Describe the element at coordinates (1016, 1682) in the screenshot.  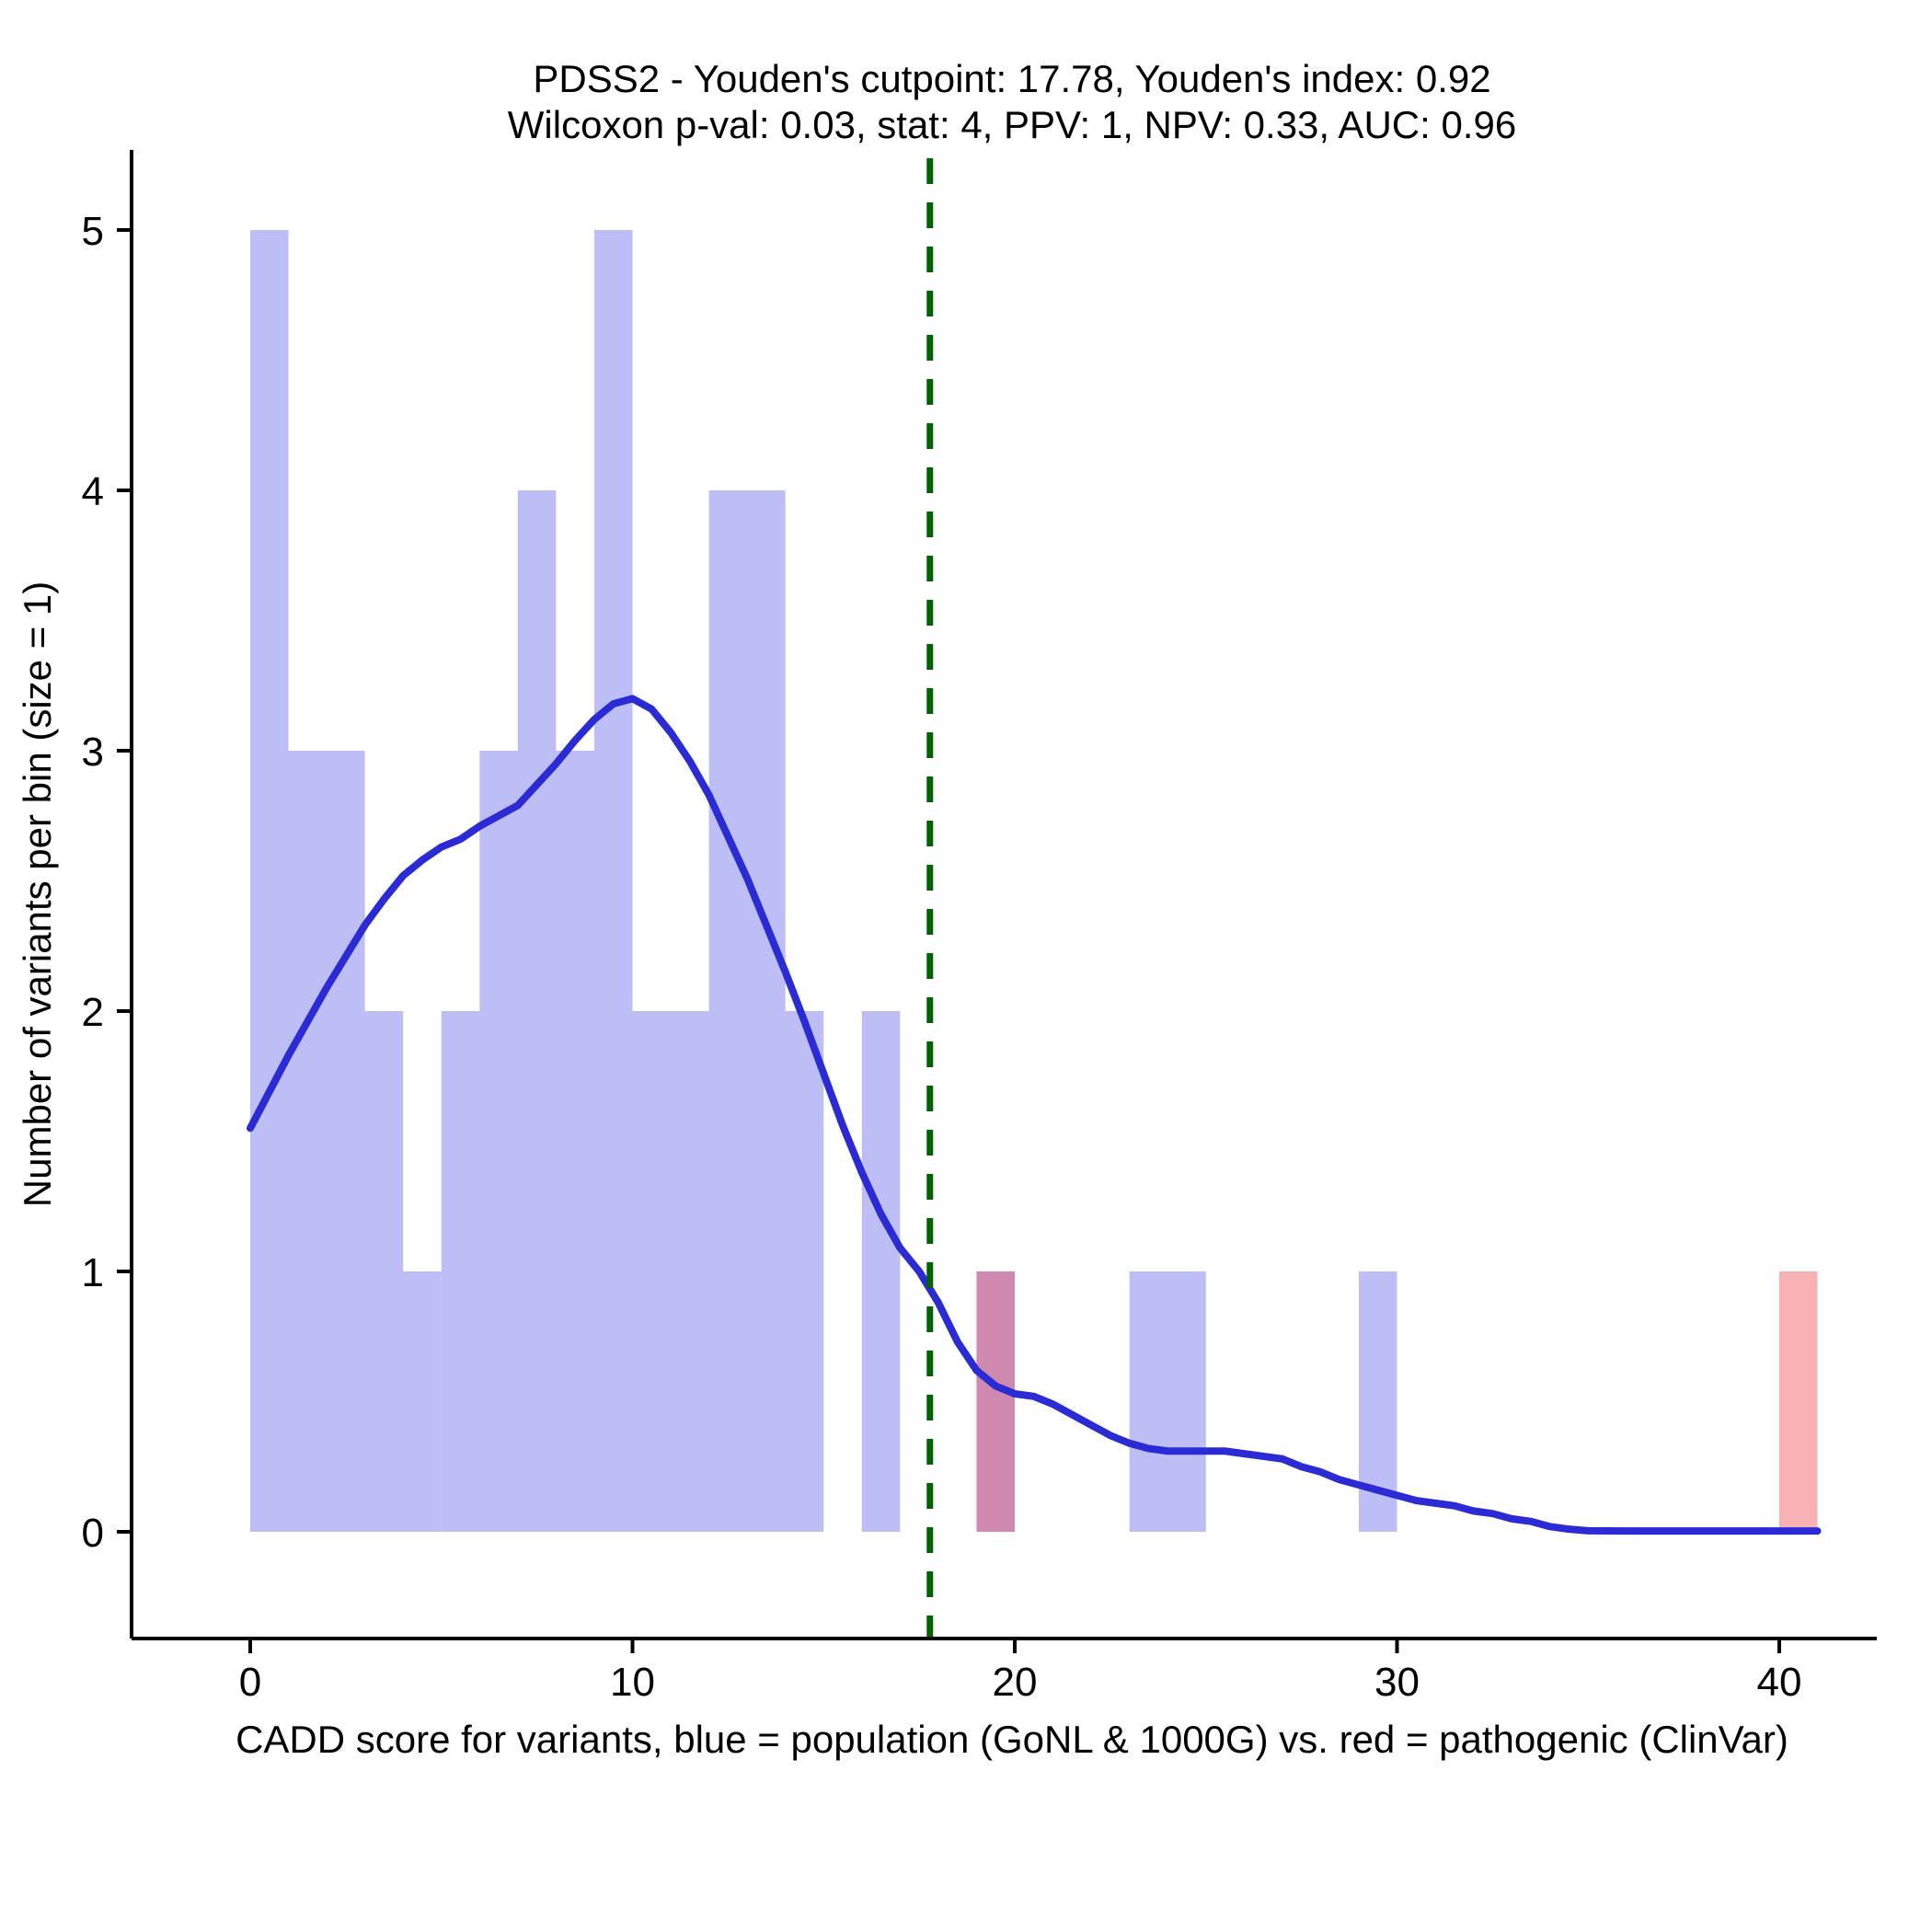
I see `x-tick-label: 20` at that location.